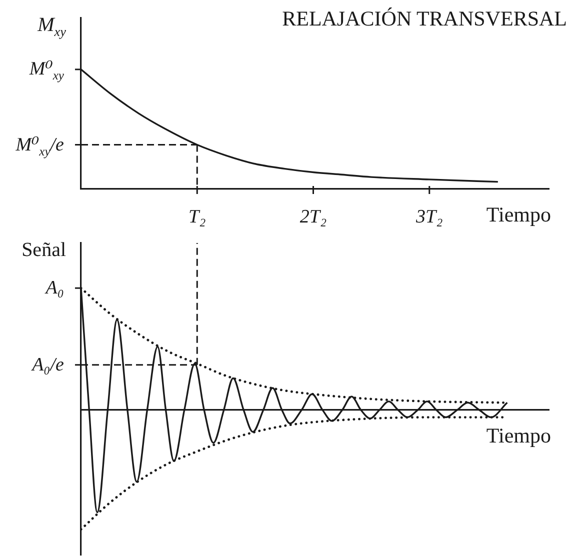  I want to click on annotation: A₀, so click(55, 288).